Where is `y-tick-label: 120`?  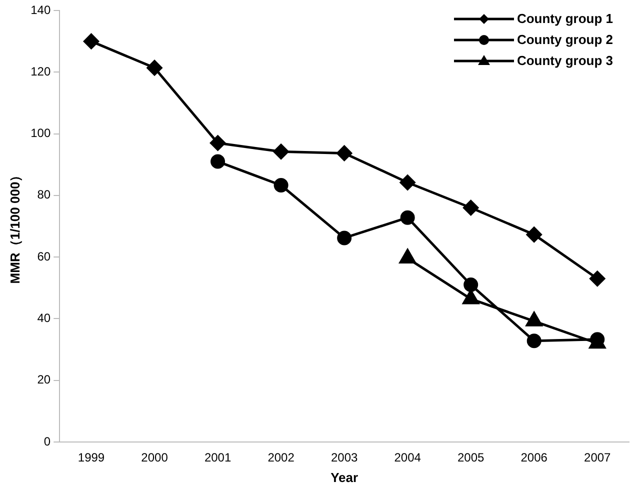
y-tick-label: 120 is located at coordinates (40, 71).